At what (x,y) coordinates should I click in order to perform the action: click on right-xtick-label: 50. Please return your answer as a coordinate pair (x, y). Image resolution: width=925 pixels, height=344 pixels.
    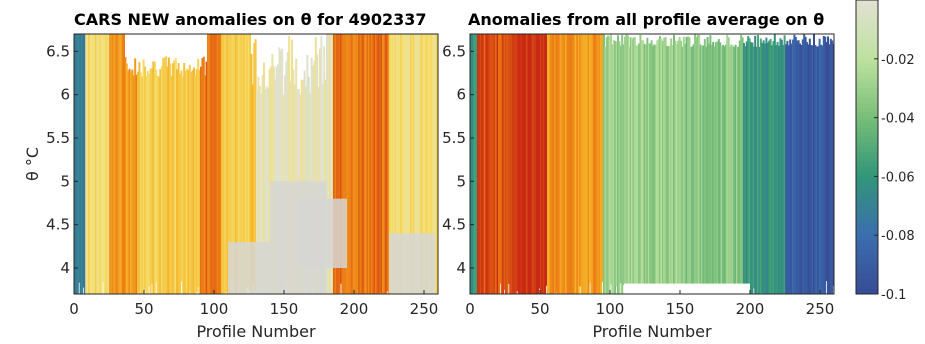
    Looking at the image, I should click on (539, 309).